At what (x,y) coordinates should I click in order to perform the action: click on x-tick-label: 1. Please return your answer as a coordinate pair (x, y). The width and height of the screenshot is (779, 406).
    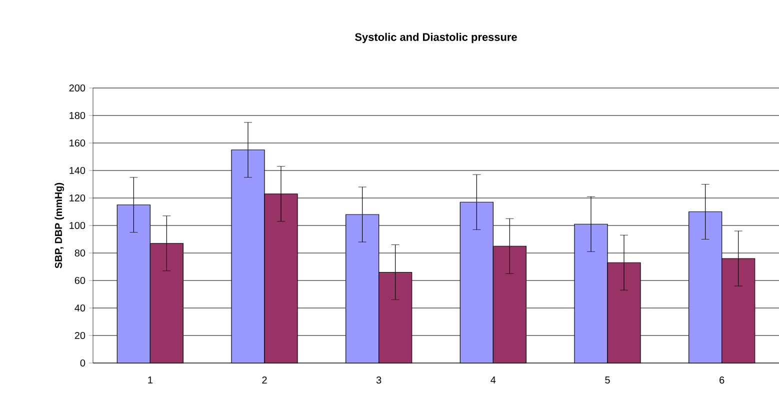
    Looking at the image, I should click on (150, 380).